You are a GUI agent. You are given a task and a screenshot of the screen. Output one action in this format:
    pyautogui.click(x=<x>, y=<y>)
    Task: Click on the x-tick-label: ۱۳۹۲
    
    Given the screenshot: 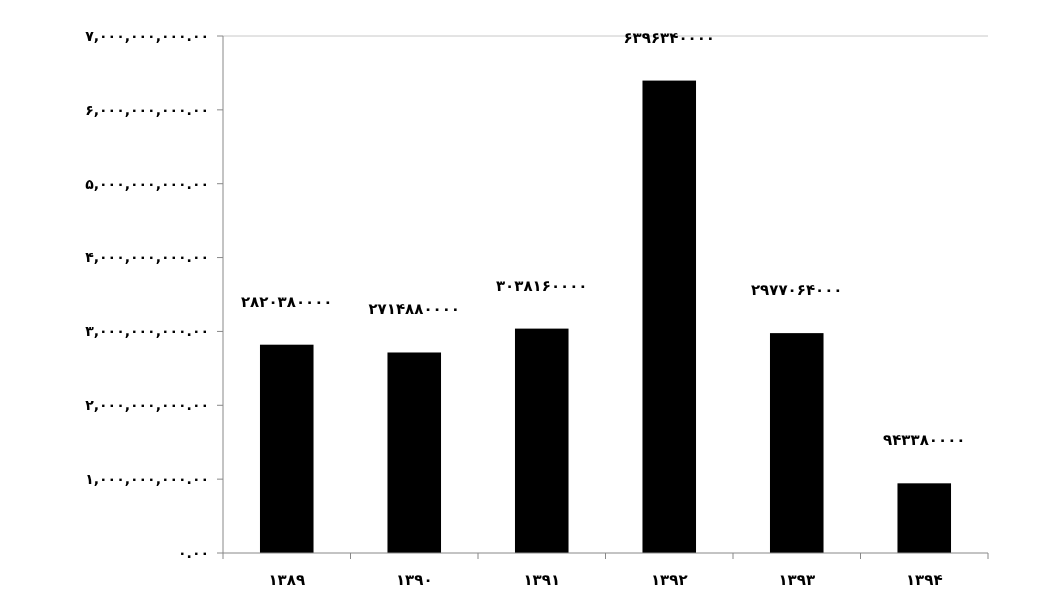 What is the action you would take?
    pyautogui.click(x=669, y=580)
    